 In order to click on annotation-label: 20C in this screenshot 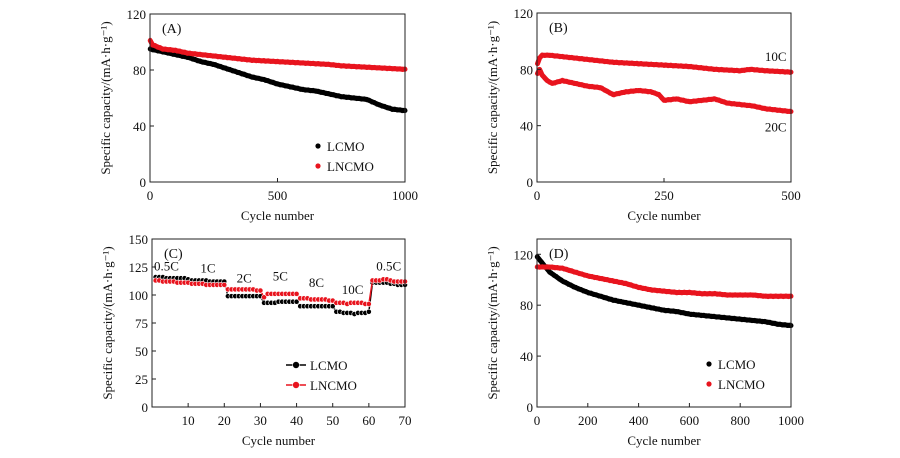, I will do `click(776, 126)`.